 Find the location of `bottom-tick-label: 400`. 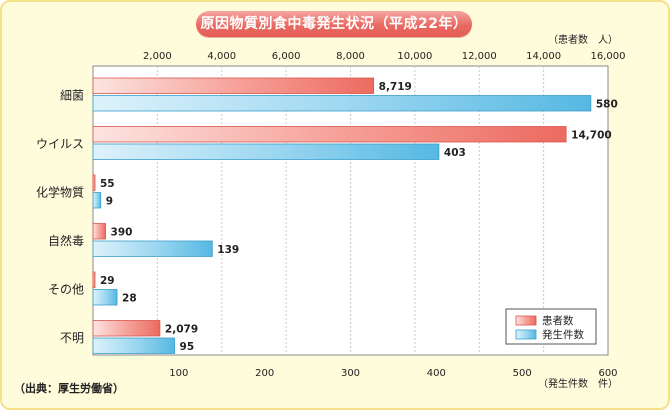

bottom-tick-label: 400 is located at coordinates (436, 373).